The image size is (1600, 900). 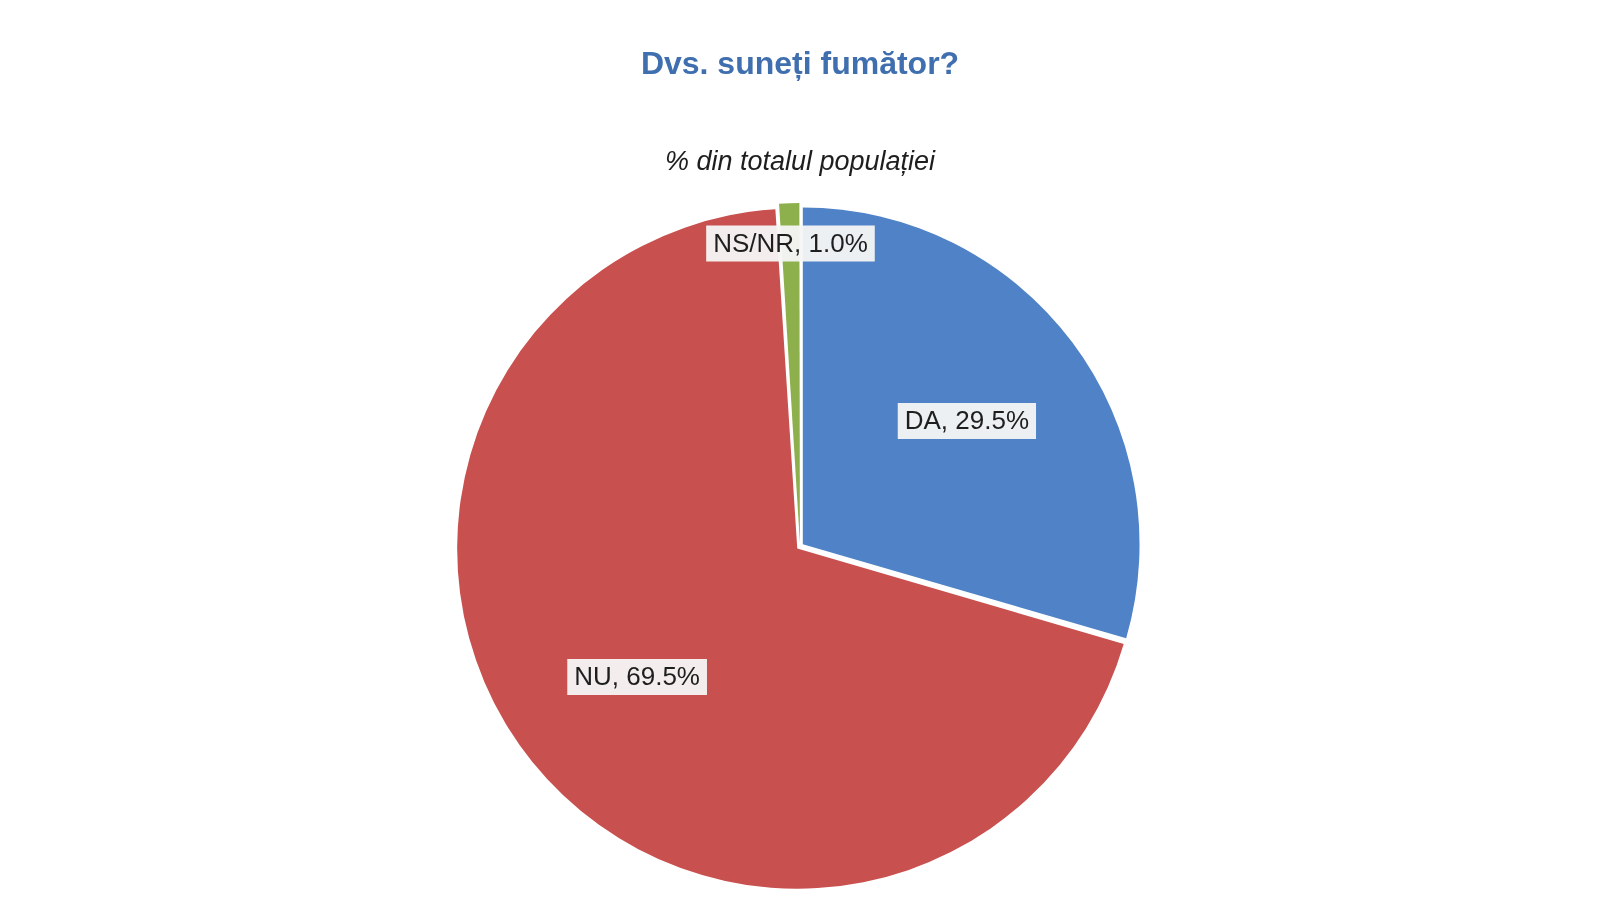 What do you see at coordinates (790, 242) in the screenshot?
I see `slice-label: NS/NR, 1.0%` at bounding box center [790, 242].